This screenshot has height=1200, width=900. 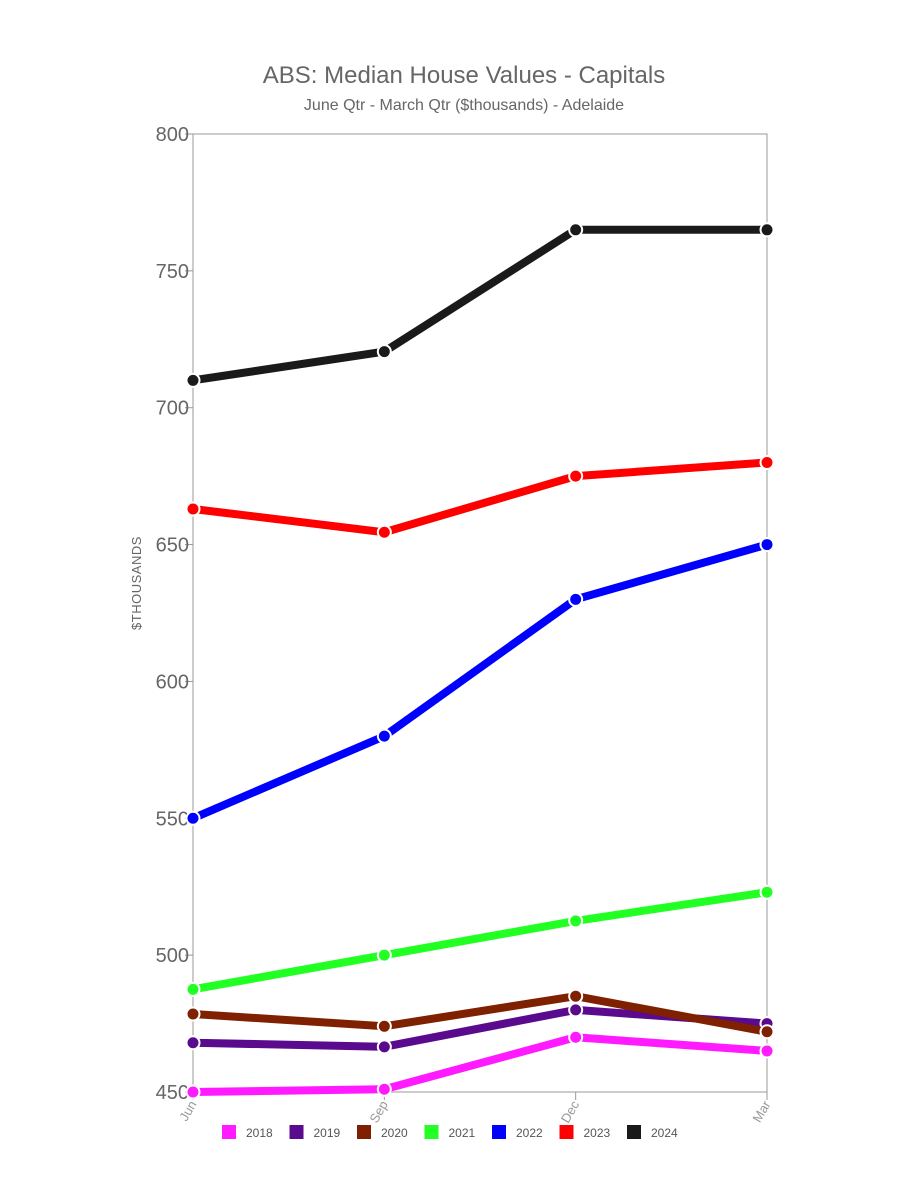 I want to click on data-point-2018-Jun, so click(x=193, y=1092).